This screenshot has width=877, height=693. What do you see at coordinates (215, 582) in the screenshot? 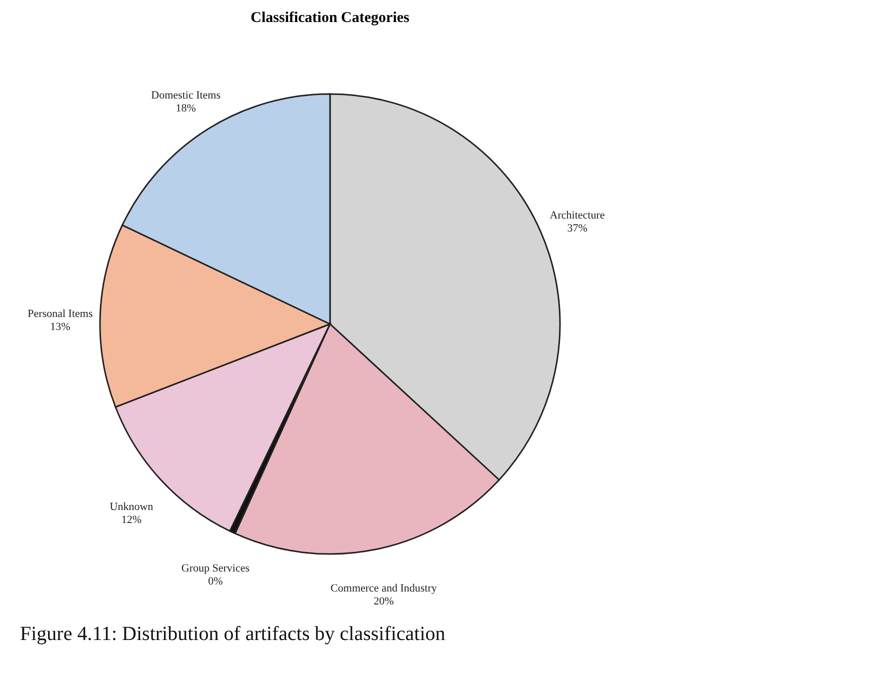
I see `data-label: 0%` at bounding box center [215, 582].